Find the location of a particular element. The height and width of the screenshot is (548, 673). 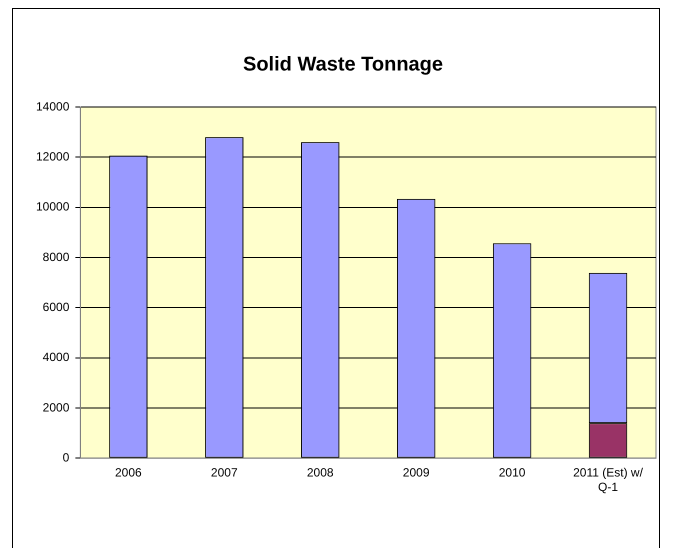

x-tick-label: 2009 is located at coordinates (416, 473).